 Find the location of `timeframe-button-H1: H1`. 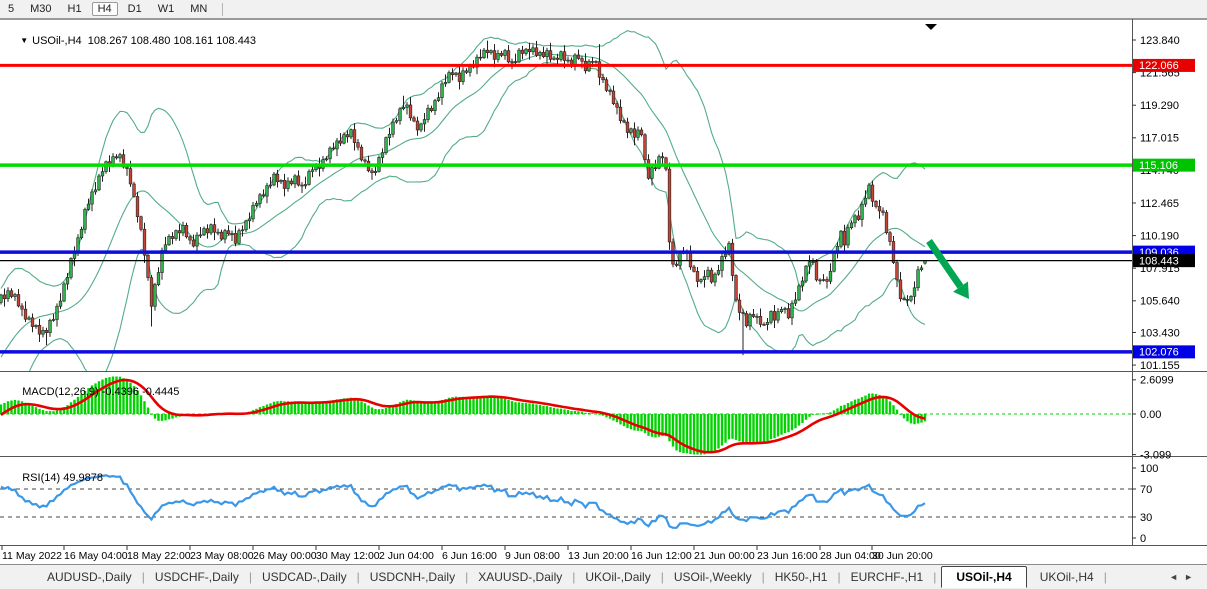

timeframe-button-H1: H1 is located at coordinates (74, 9).